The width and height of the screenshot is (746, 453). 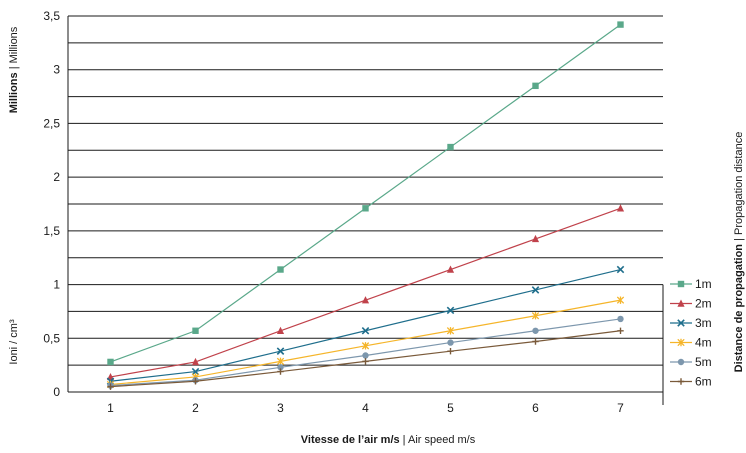 I want to click on legend-item-3m: 3m, so click(x=691, y=323).